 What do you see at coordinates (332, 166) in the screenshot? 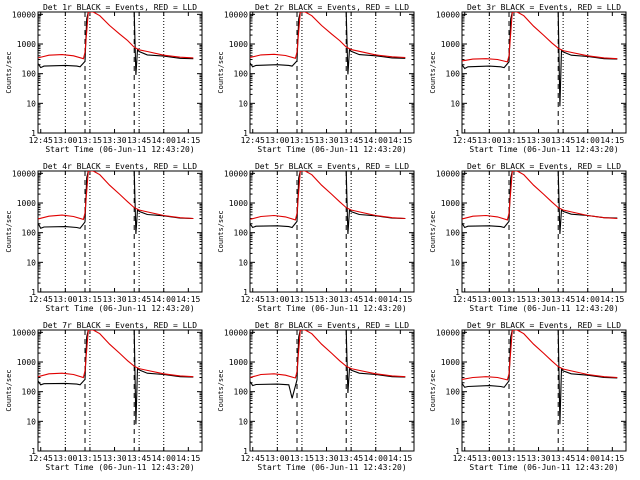
I see `chart-title: Det 5r BLACK = Events, RED = LLD` at bounding box center [332, 166].